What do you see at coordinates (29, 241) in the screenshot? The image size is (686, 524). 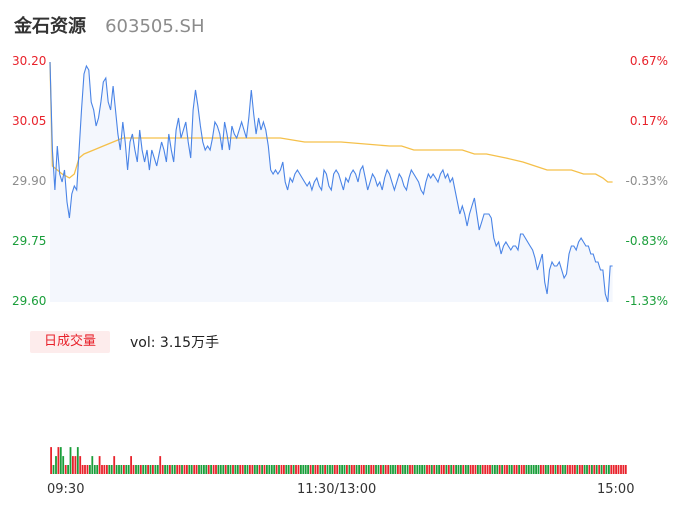 I see `price-tick-3: 29.75` at bounding box center [29, 241].